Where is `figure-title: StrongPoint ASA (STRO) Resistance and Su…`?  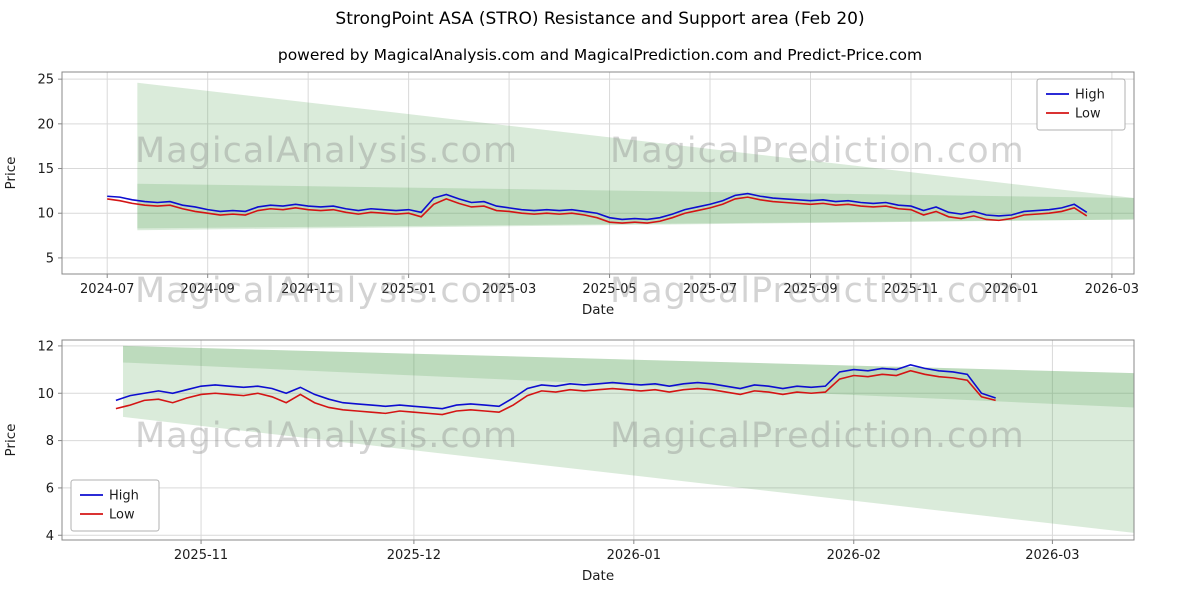 figure-title: StrongPoint ASA (STRO) Resistance and Su… is located at coordinates (600, 19).